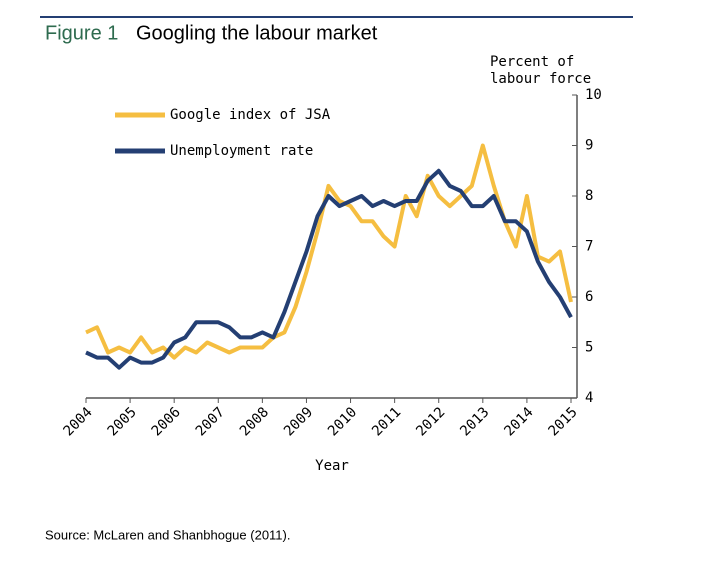 The image size is (713, 573). What do you see at coordinates (257, 33) in the screenshot?
I see `chart-title: Googling the labour market` at bounding box center [257, 33].